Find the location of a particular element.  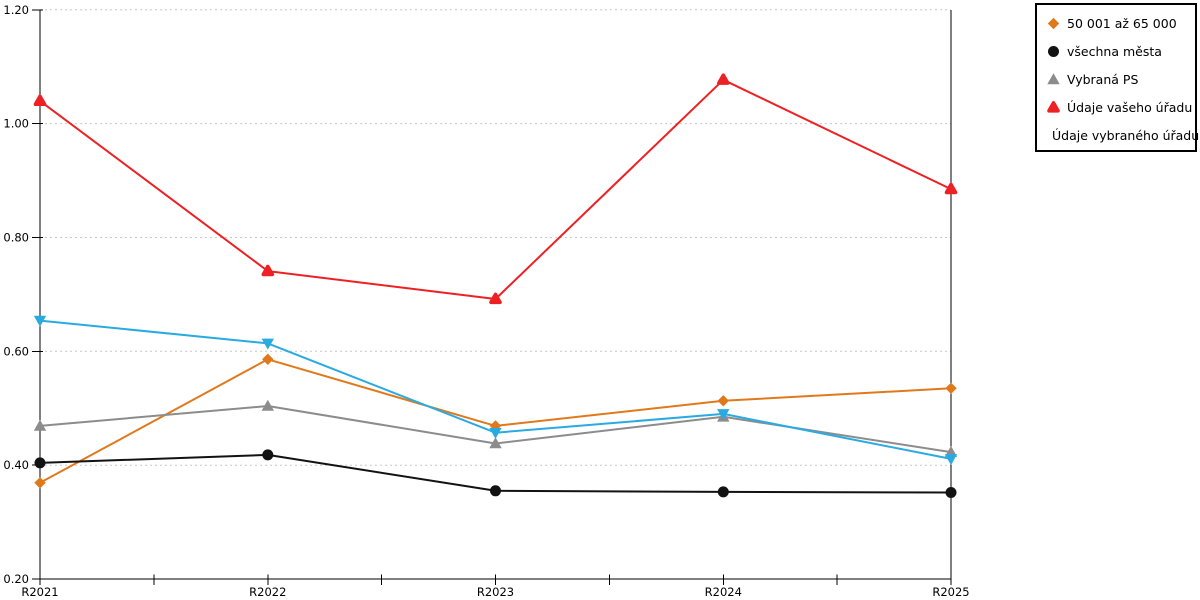

legend-marker-triangle-up-rounded is located at coordinates (1053, 107).